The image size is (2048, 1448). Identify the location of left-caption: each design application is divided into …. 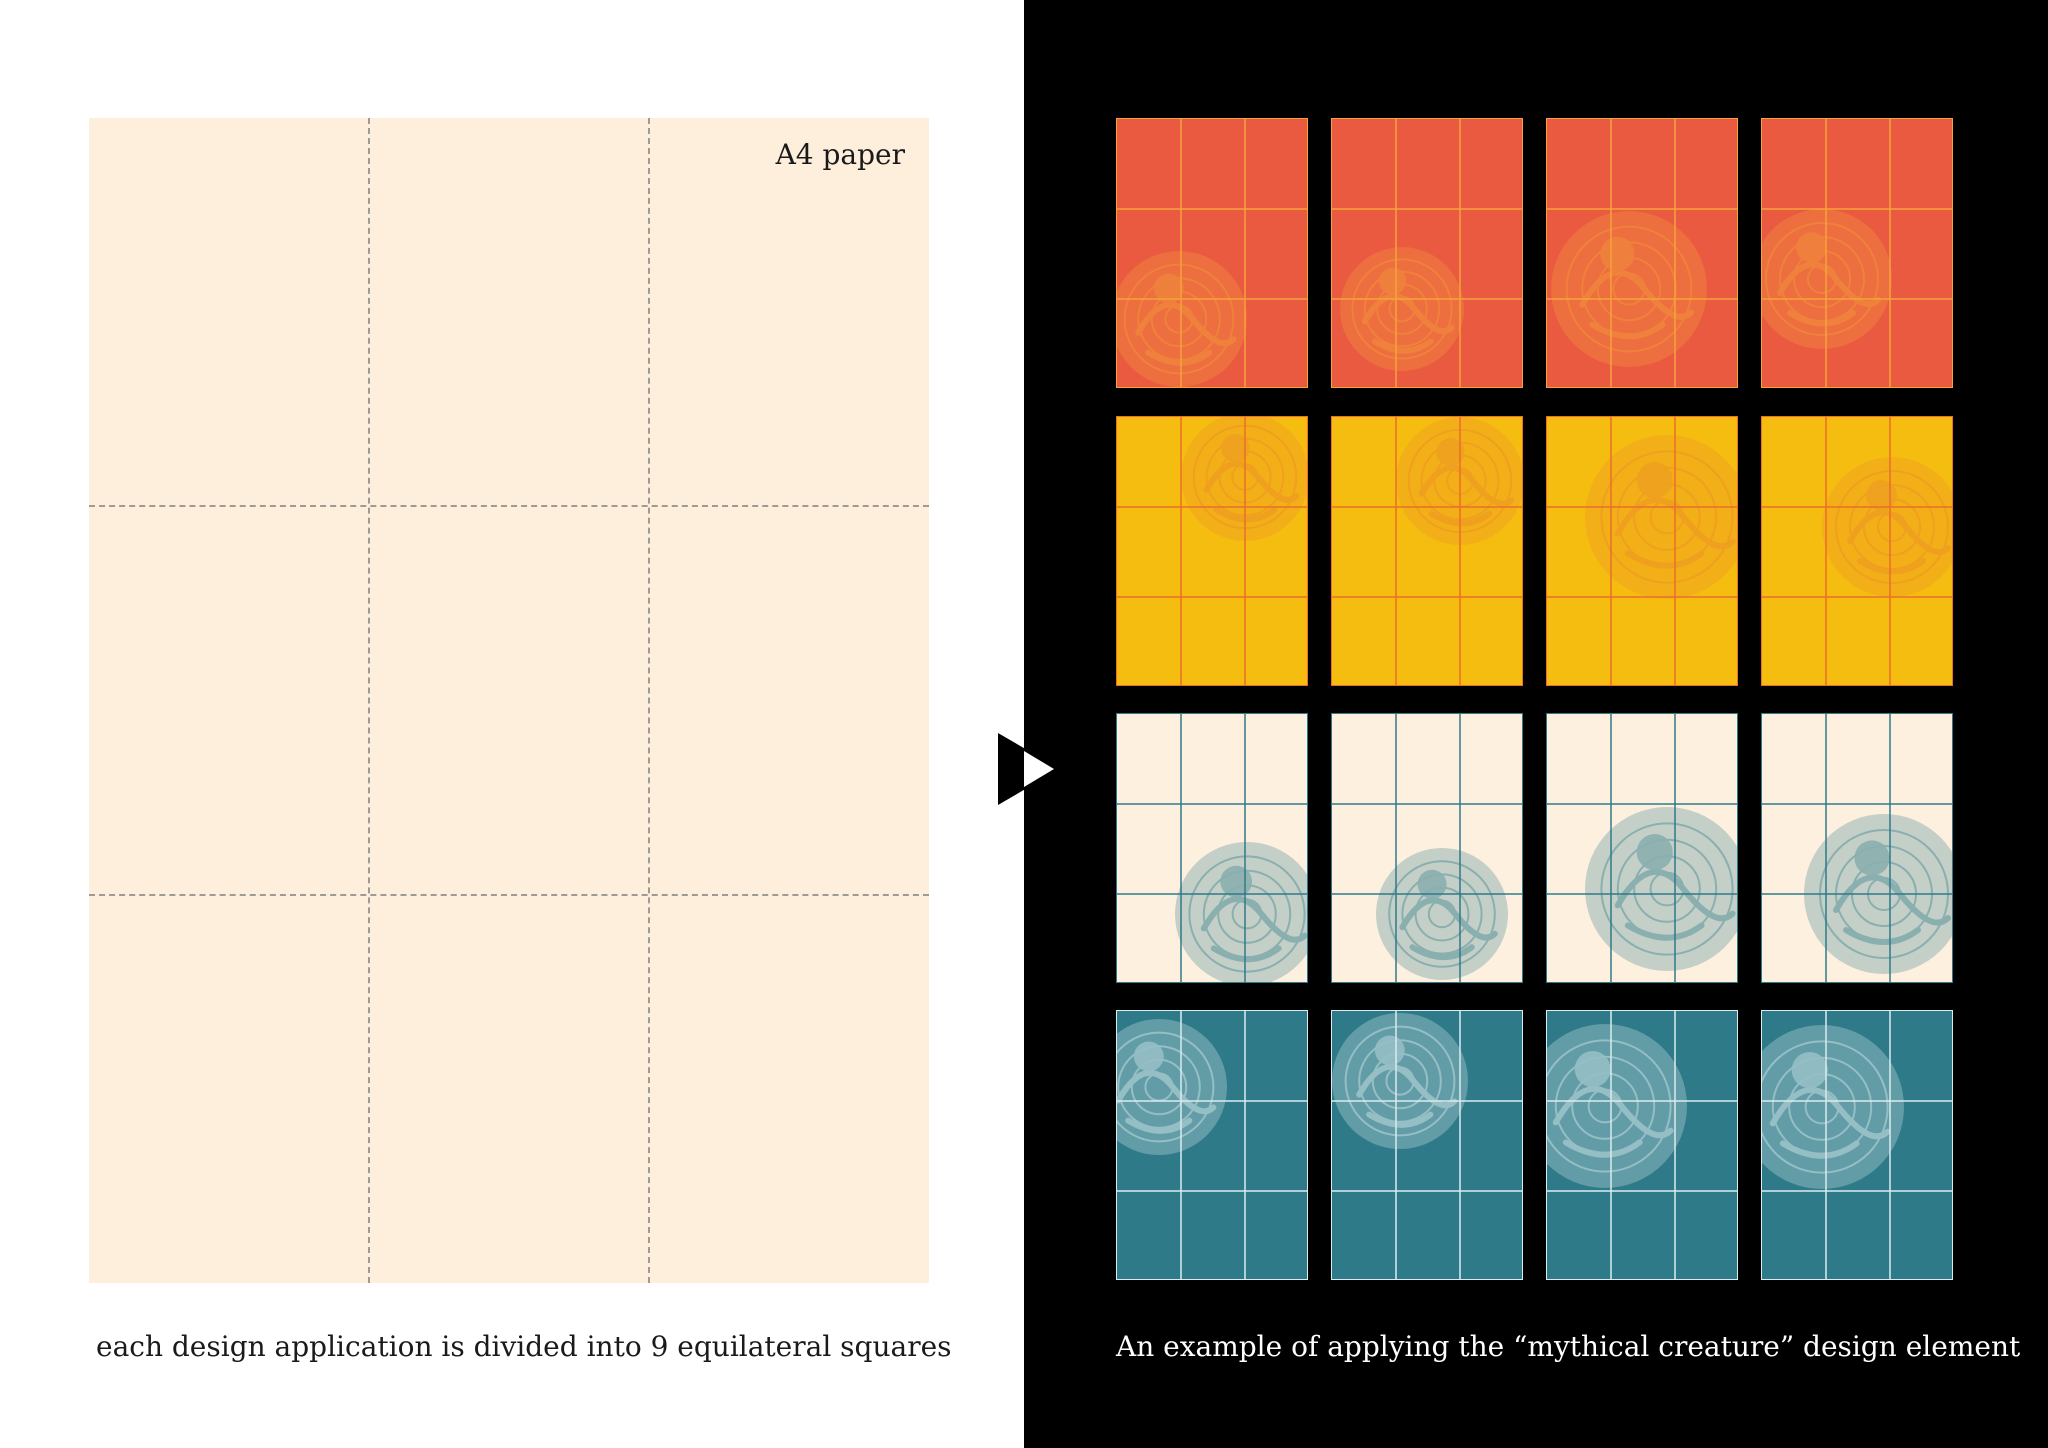
(524, 1346).